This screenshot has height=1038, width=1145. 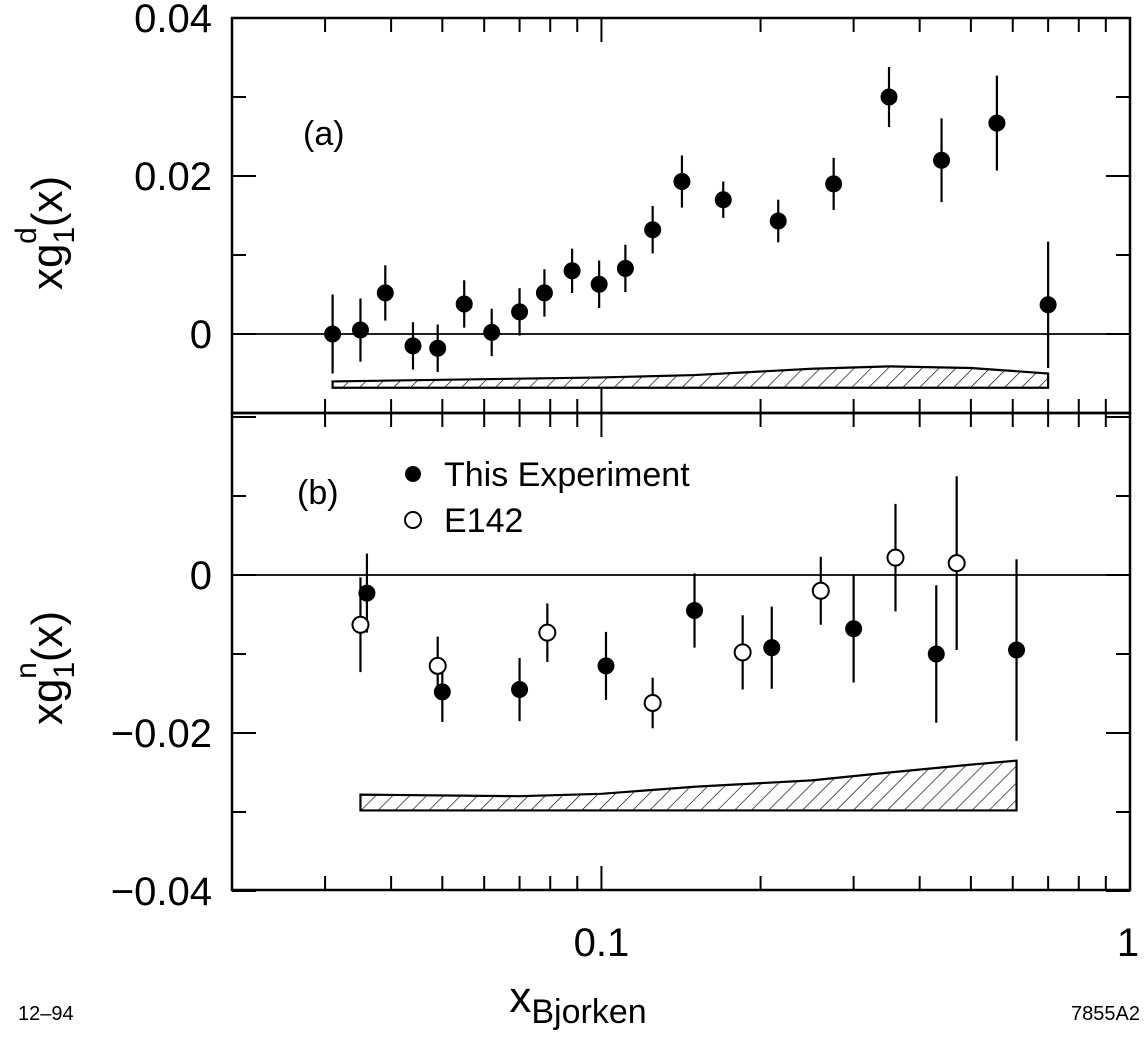 I want to click on xtick-label-0.1: 0.1, so click(x=602, y=943).